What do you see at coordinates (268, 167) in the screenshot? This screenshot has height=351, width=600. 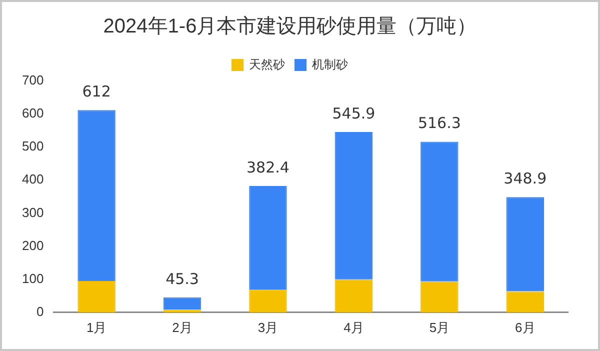 I see `total-label: 382.4` at bounding box center [268, 167].